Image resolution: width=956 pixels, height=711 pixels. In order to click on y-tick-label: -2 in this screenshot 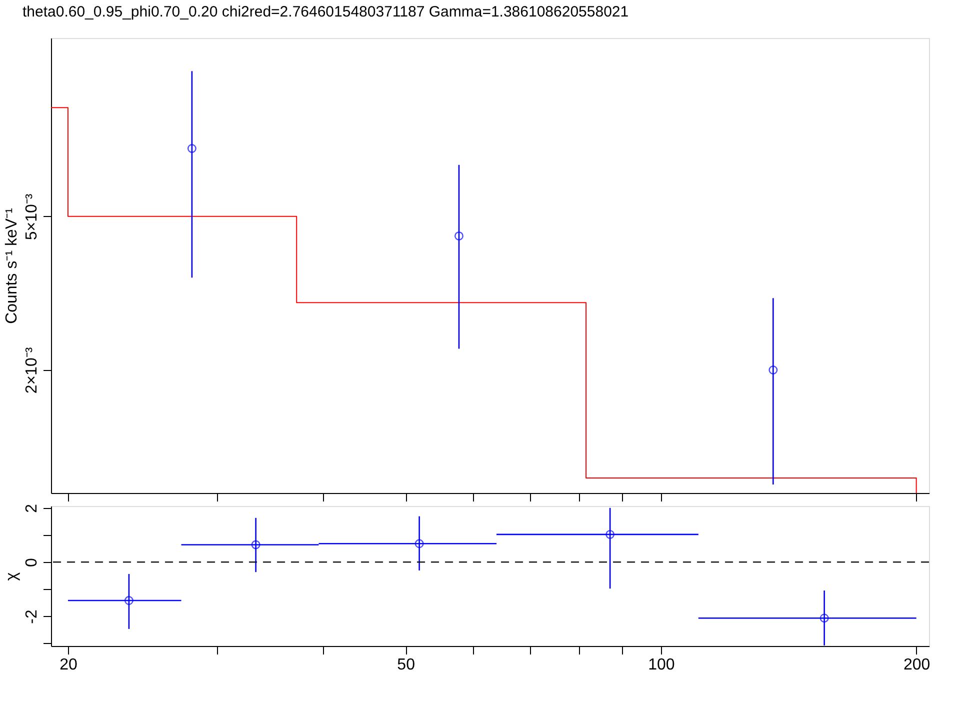, I will do `click(32, 617)`.